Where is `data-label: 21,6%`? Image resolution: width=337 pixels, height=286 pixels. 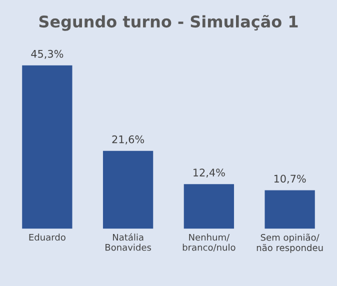
data-label: 21,6% is located at coordinates (128, 139).